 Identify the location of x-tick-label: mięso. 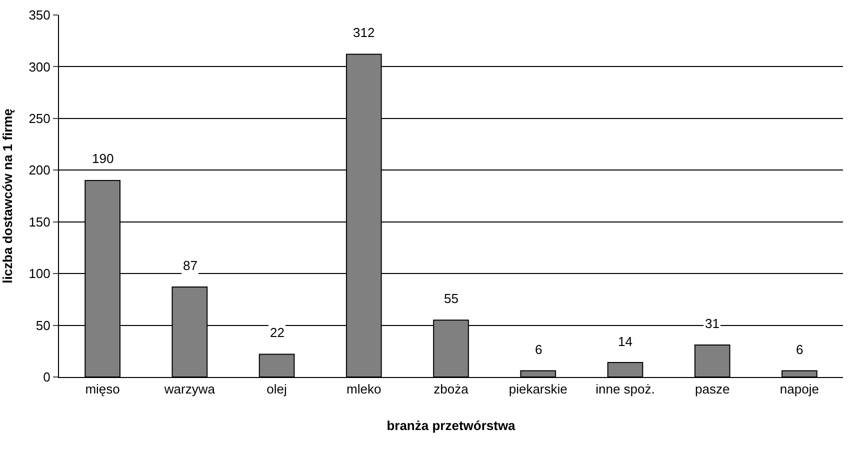
(102, 389).